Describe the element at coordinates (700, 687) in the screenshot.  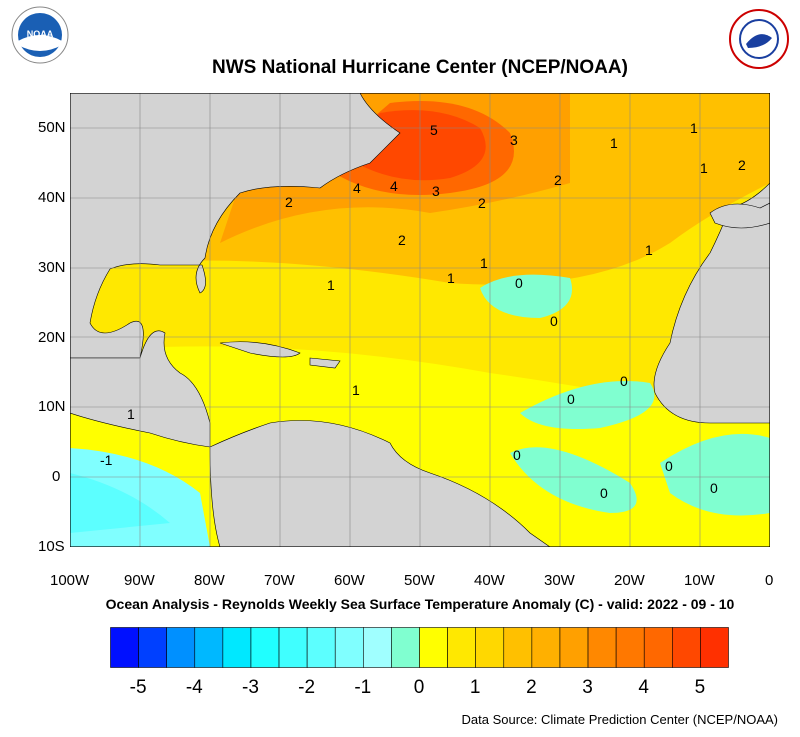
I see `colorbar-label: 5` at that location.